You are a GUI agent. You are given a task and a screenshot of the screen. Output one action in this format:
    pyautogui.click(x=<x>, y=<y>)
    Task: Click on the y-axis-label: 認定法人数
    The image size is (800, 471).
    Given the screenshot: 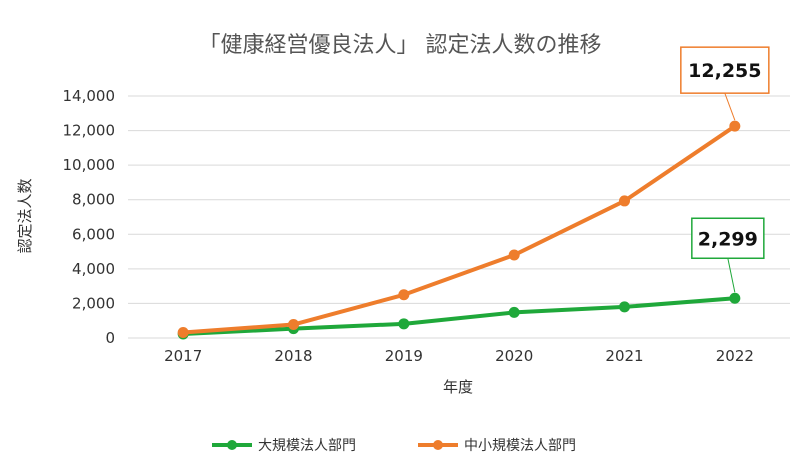 What is the action you would take?
    pyautogui.click(x=25, y=215)
    